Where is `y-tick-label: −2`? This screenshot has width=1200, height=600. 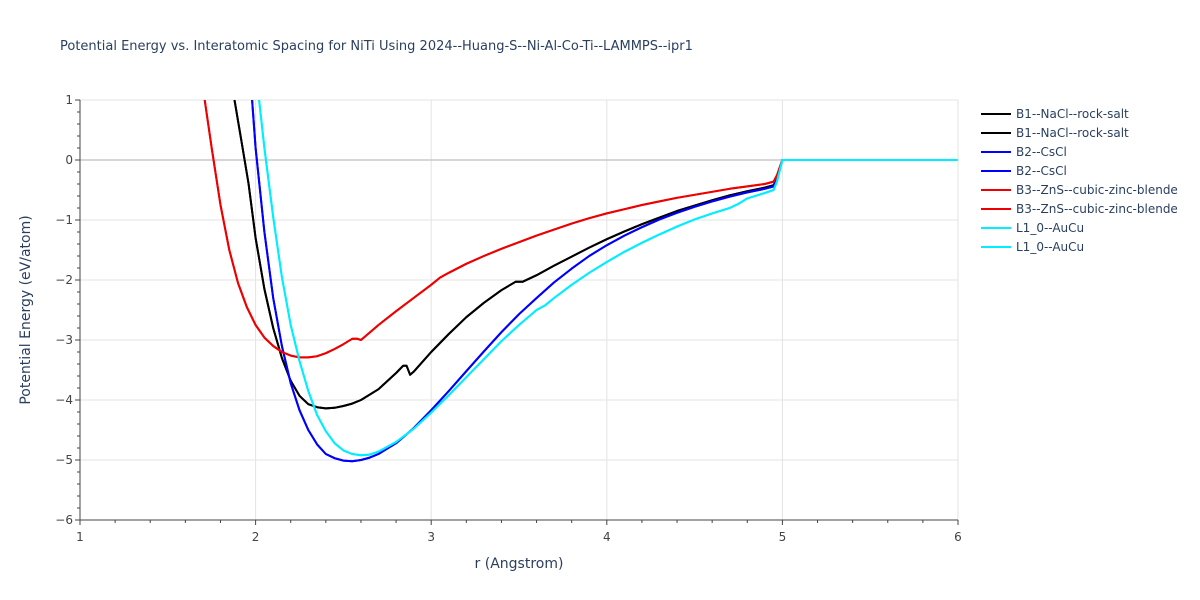 y-tick-label: −2 is located at coordinates (64, 280).